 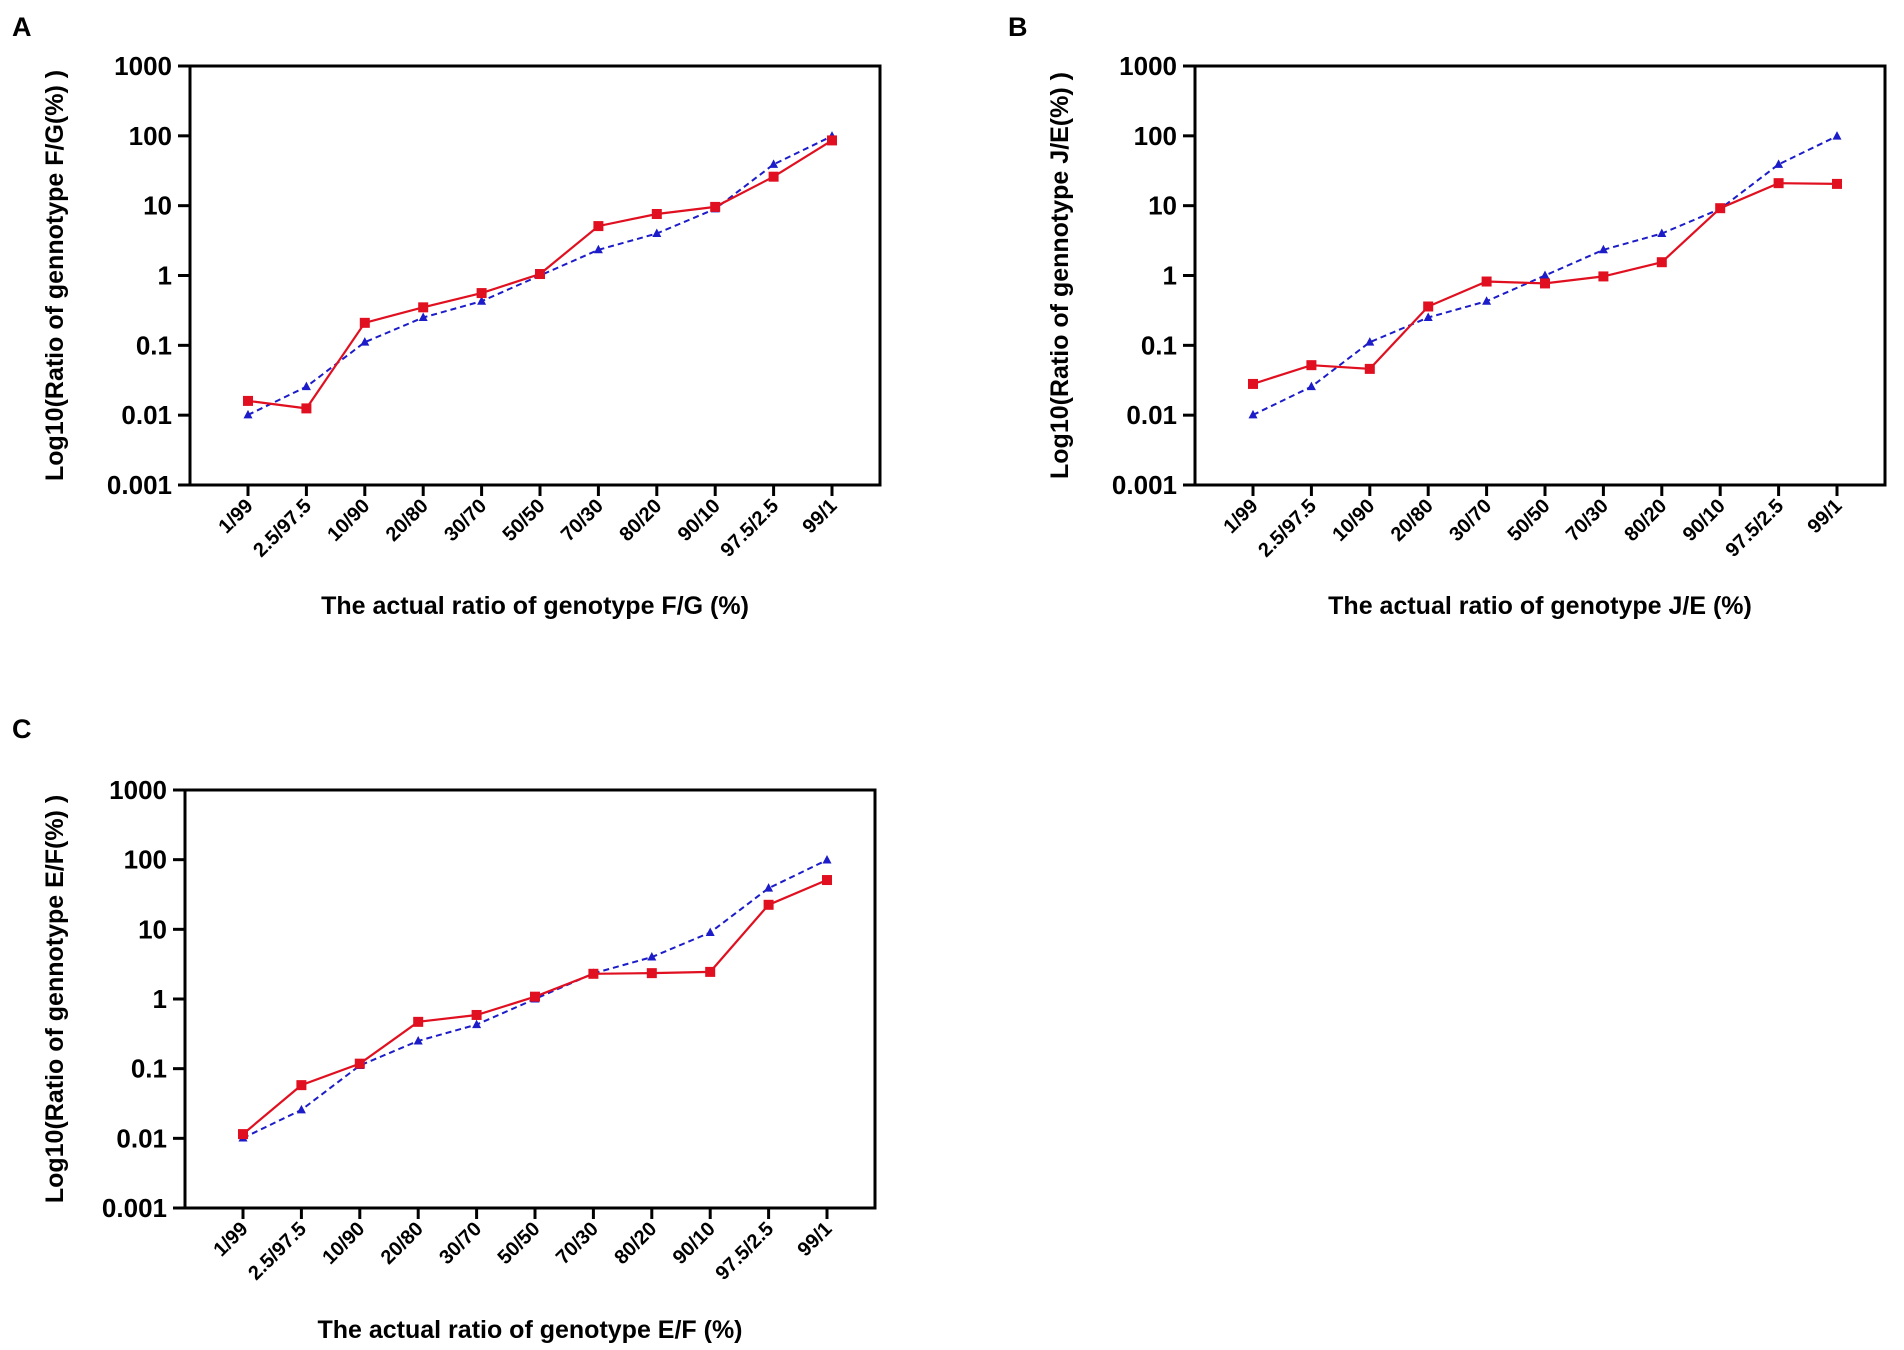 What do you see at coordinates (22, 27) in the screenshot?
I see `panel-letter: A` at bounding box center [22, 27].